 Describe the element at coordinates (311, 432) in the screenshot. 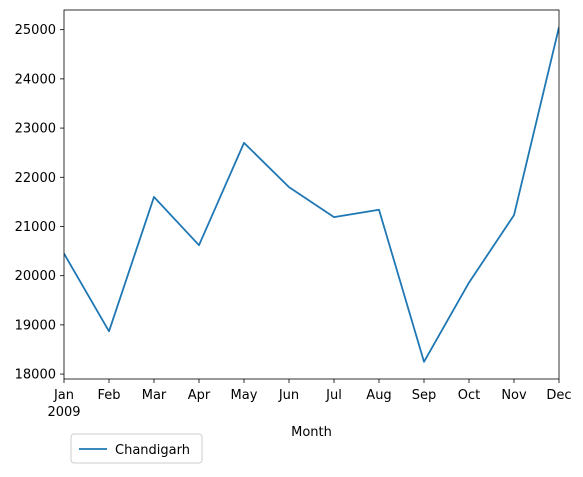

I see `x-axis-label: Month` at that location.